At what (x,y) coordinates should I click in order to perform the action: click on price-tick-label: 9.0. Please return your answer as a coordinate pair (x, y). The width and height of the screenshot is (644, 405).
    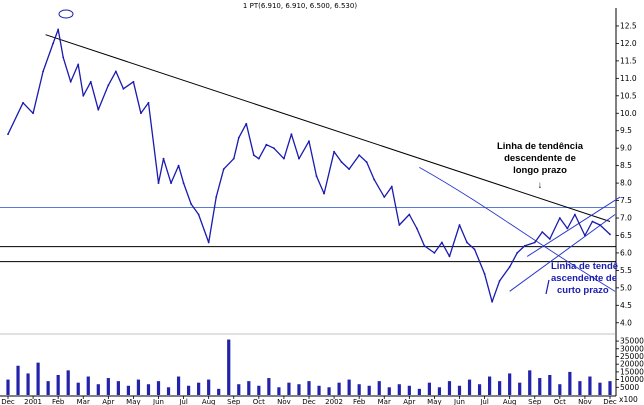
    Looking at the image, I should click on (626, 148).